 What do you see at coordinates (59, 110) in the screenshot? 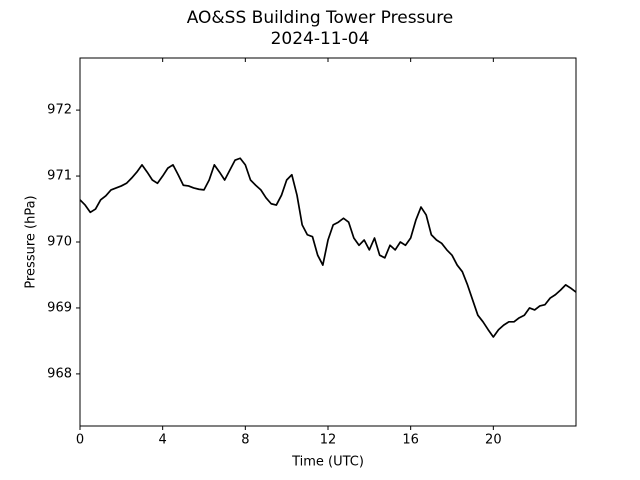
I see `y-tick-label: 972` at bounding box center [59, 110].